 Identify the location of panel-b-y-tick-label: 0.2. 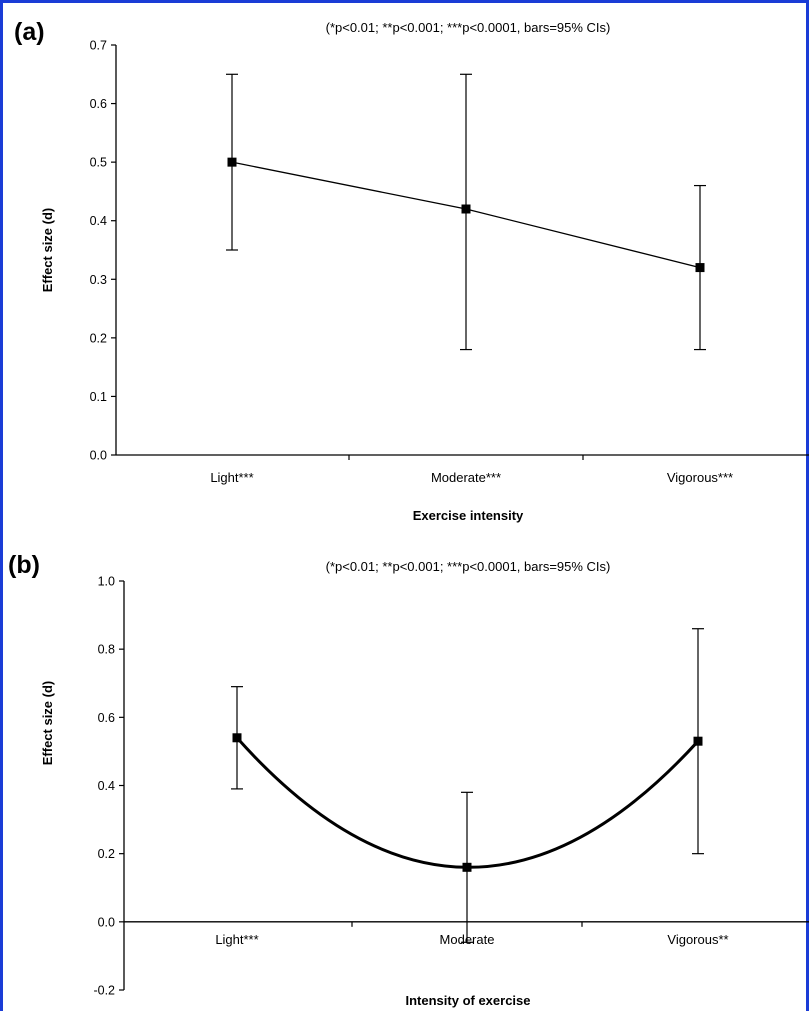
(106, 854).